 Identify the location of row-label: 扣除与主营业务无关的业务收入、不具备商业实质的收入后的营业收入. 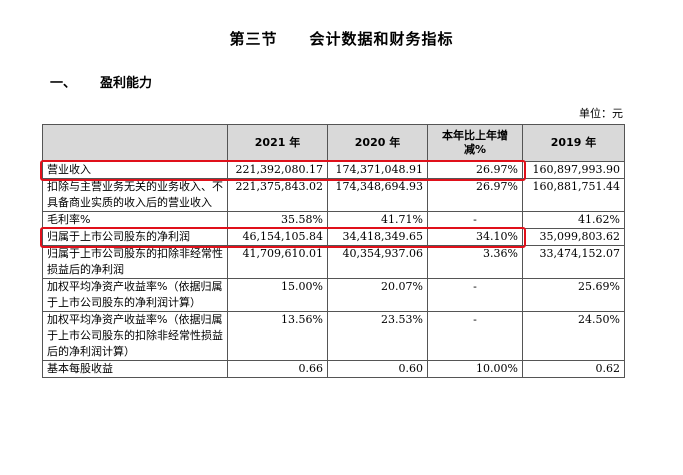
(135, 195).